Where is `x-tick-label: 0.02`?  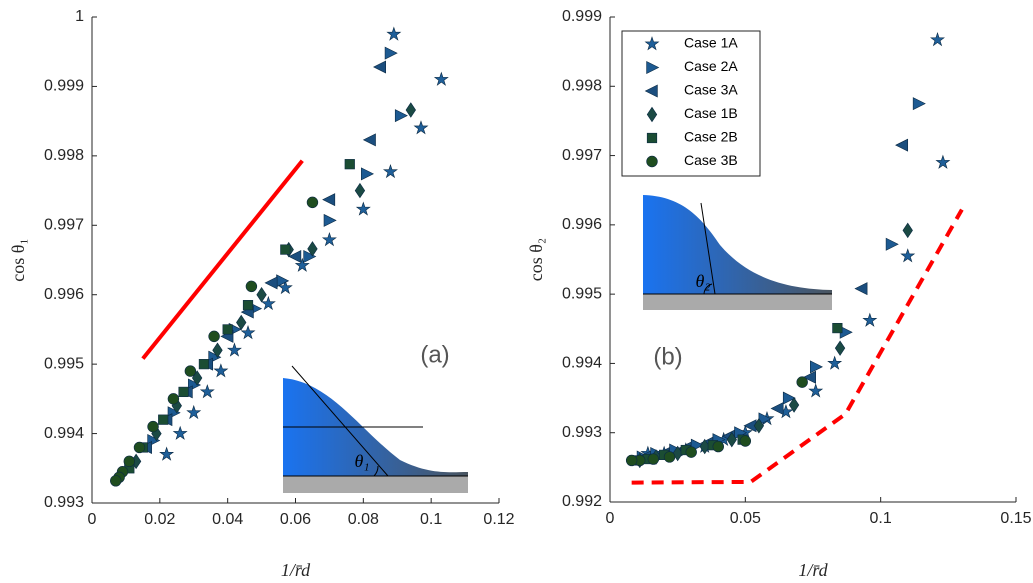 x-tick-label: 0.02 is located at coordinates (159, 519).